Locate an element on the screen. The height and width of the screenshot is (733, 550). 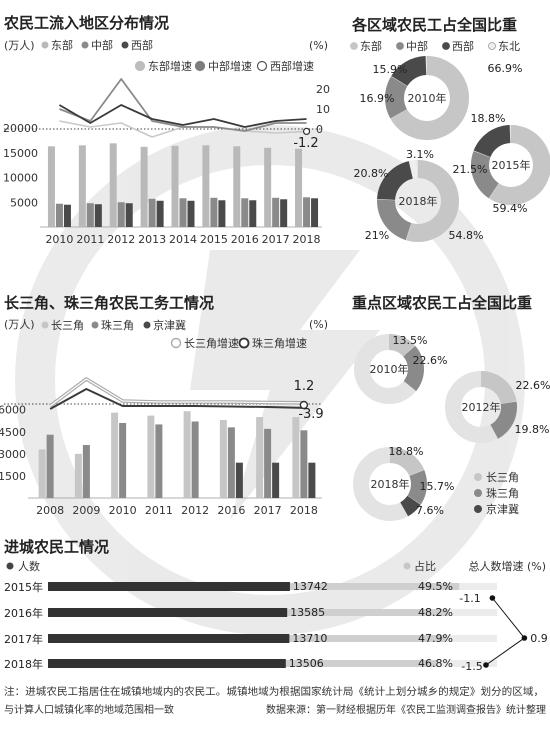
c4-donut-label: 15.7% is located at coordinates (437, 486).